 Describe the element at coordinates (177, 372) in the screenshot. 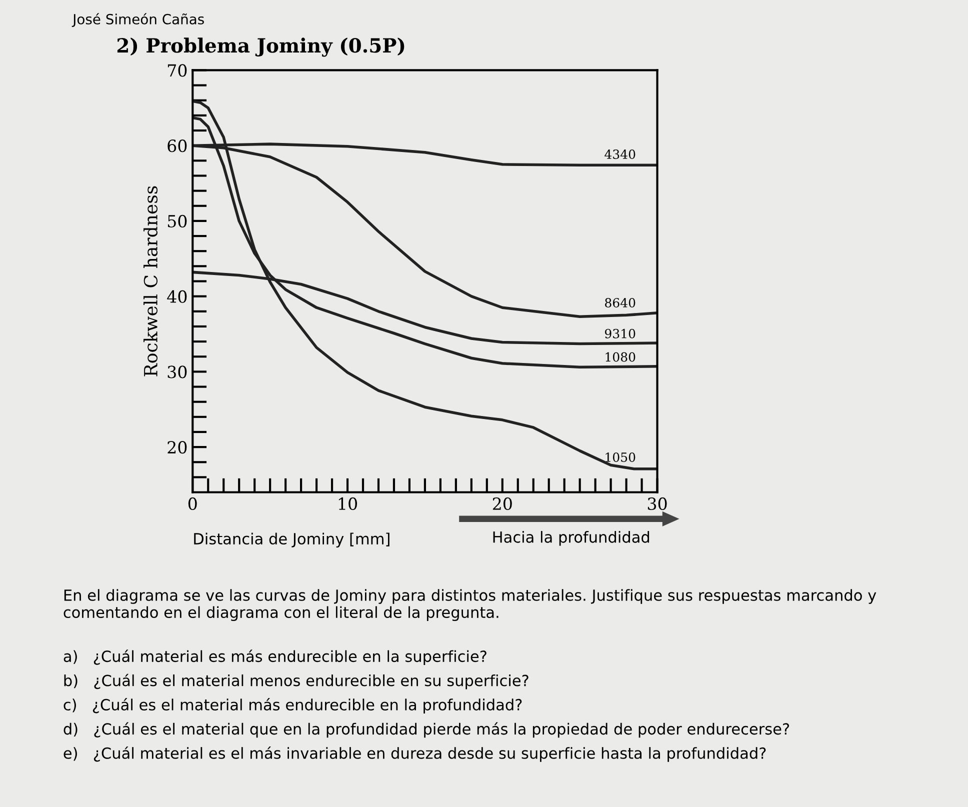

I see `y-tick-label: 30` at that location.